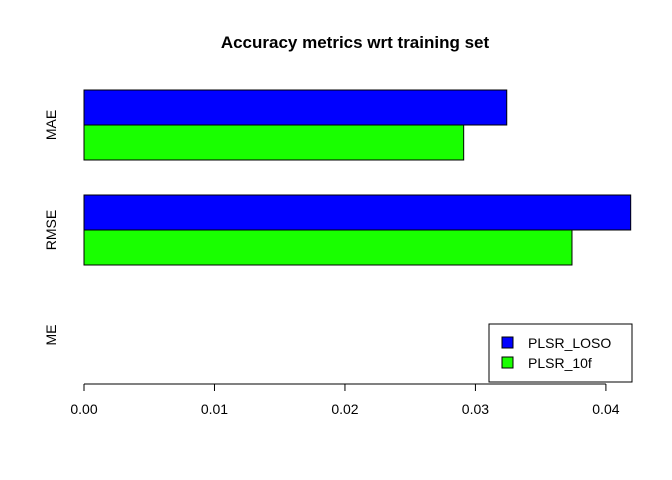 This screenshot has width=672, height=480. Describe the element at coordinates (507, 342) in the screenshot. I see `legend-swatch-plsr-loso` at that location.